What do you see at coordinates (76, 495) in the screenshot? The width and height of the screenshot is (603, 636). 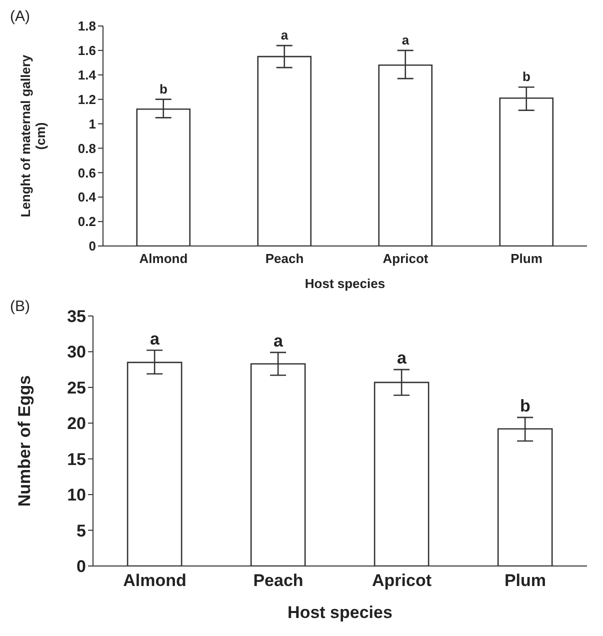 I see `y-tick-label: 10` at bounding box center [76, 495].